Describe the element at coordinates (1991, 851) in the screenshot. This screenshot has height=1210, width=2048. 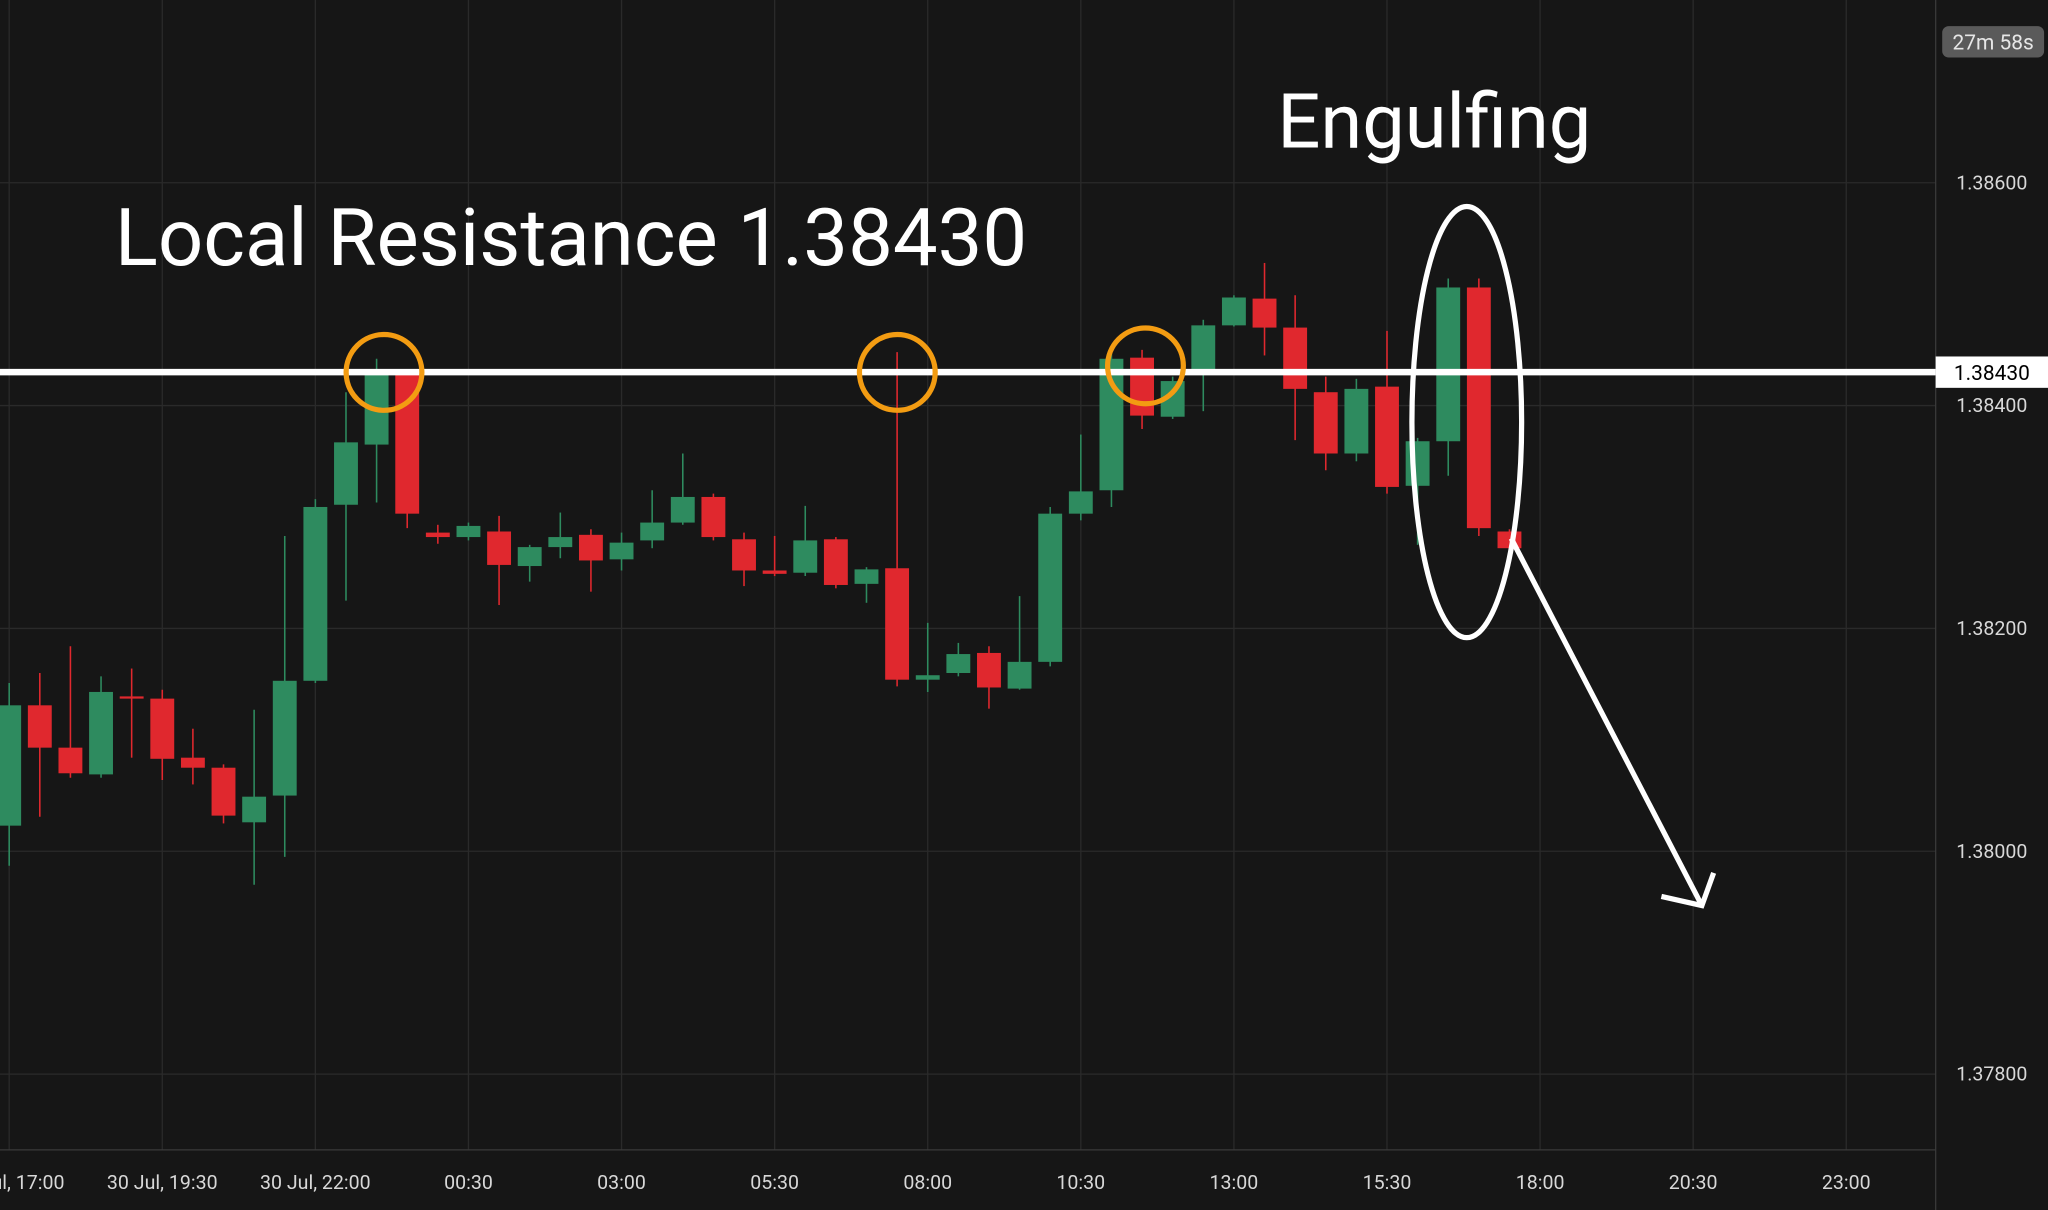
I see `y-tick-label: 1.38000` at that location.